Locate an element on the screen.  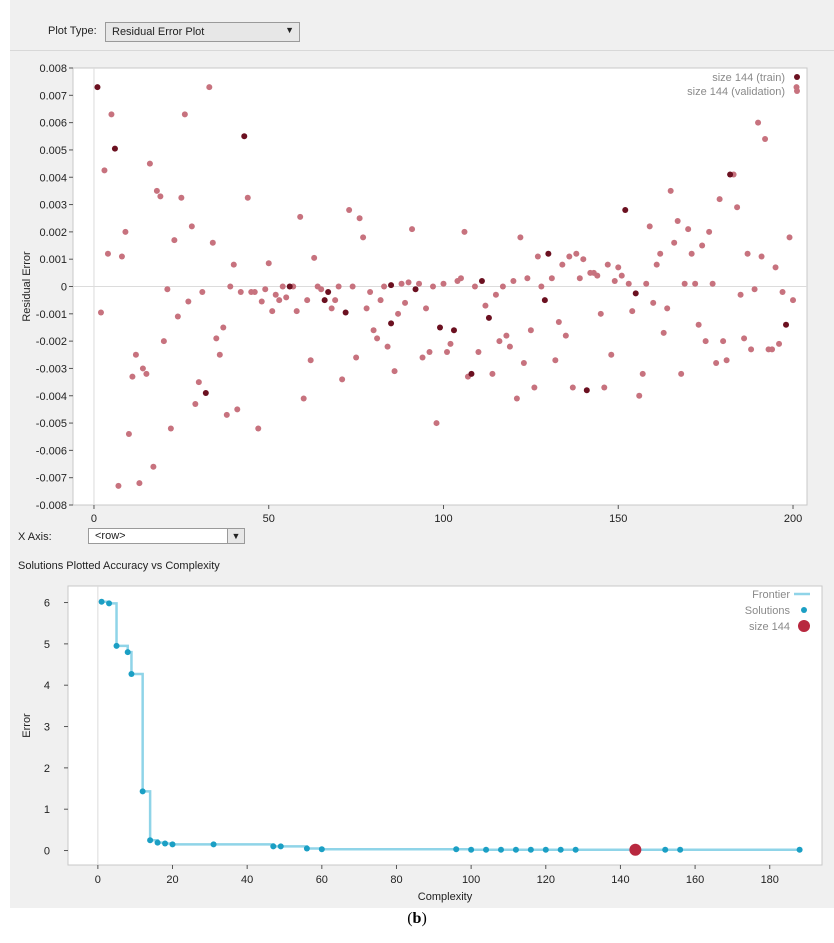
caption-open: ( is located at coordinates (410, 918).